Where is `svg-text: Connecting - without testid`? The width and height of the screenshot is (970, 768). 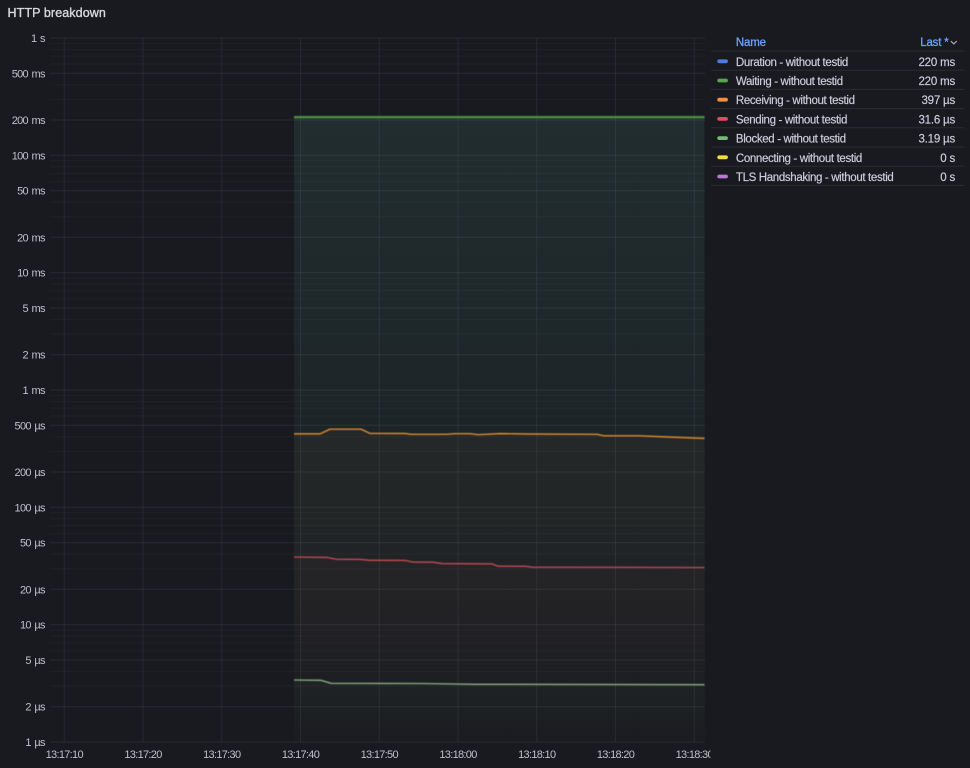
svg-text: Connecting - without testid is located at coordinates (799, 159).